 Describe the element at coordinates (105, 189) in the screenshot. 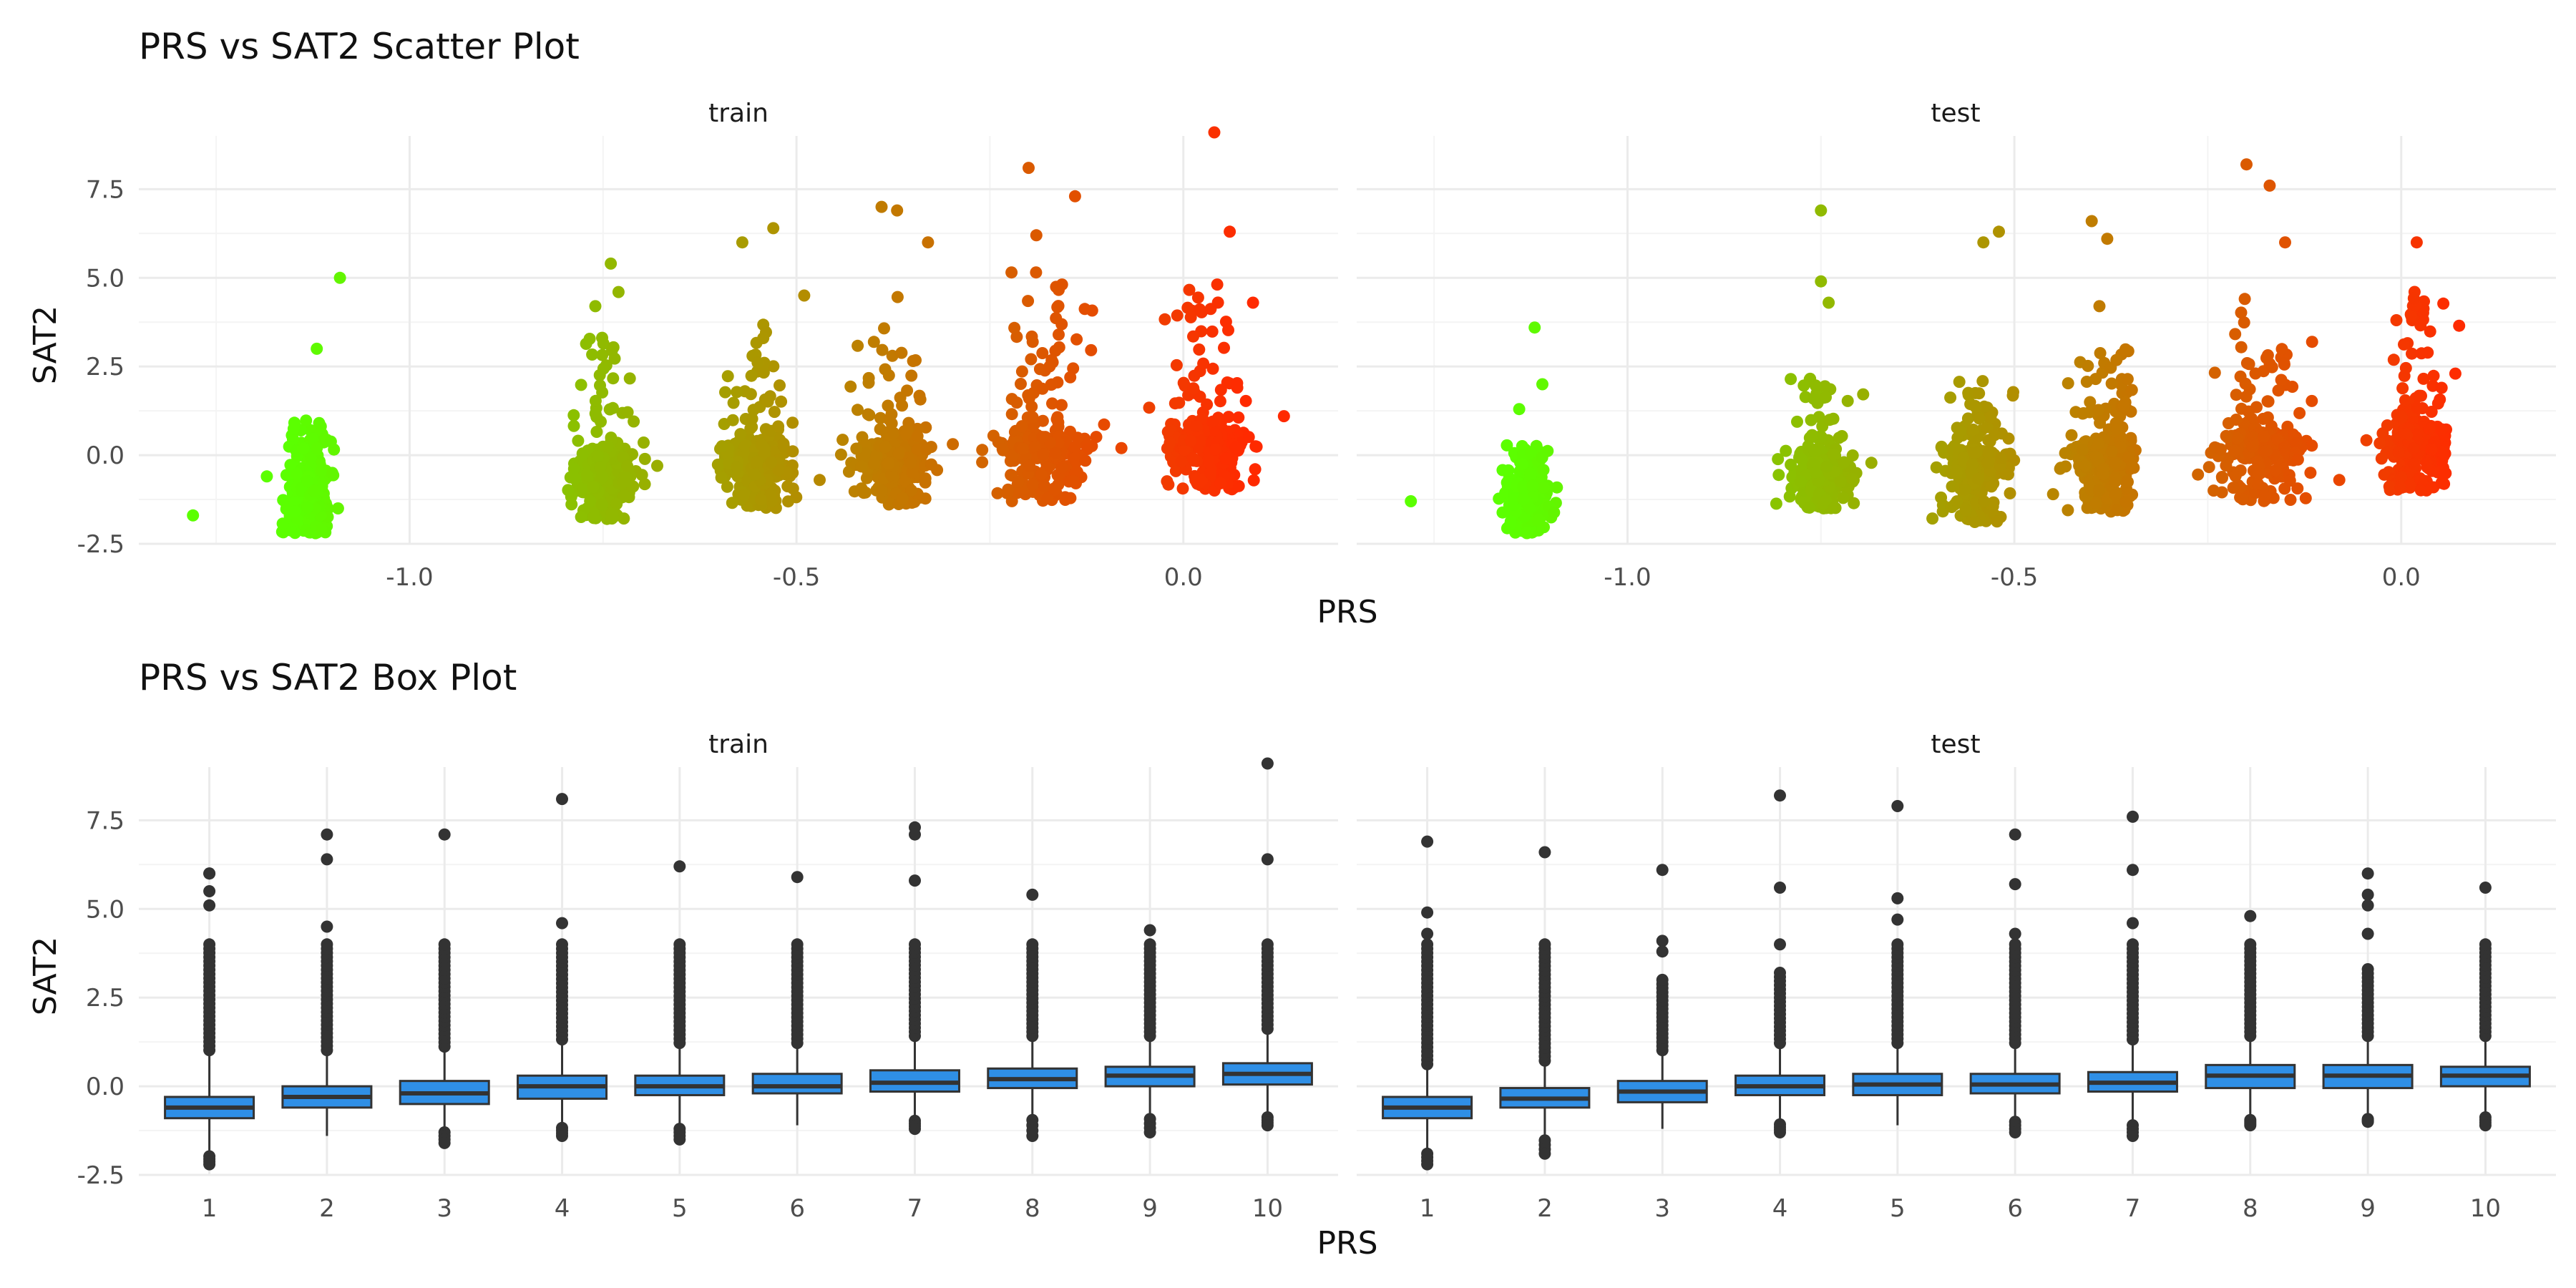

I see `y-tick-label: 7.5` at that location.